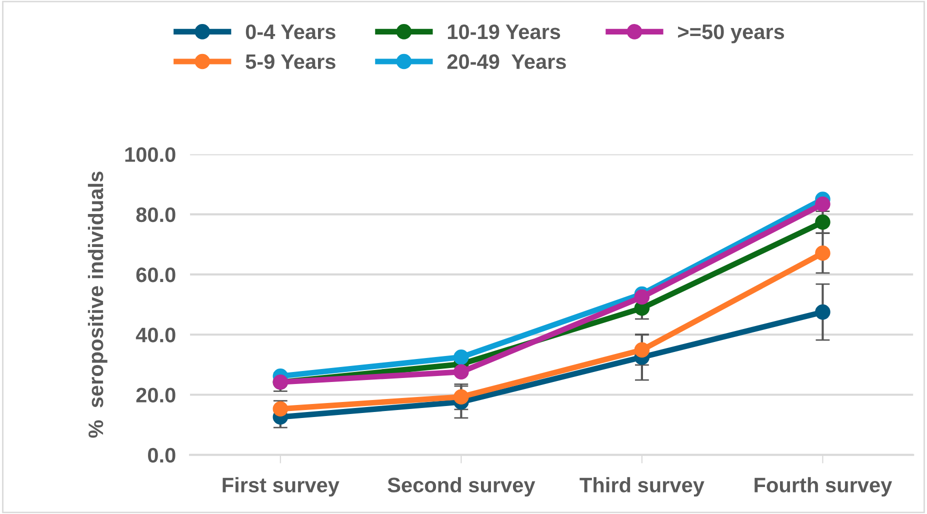 The image size is (927, 514). What do you see at coordinates (506, 62) in the screenshot?
I see `legend-label: 20-49 Years` at bounding box center [506, 62].